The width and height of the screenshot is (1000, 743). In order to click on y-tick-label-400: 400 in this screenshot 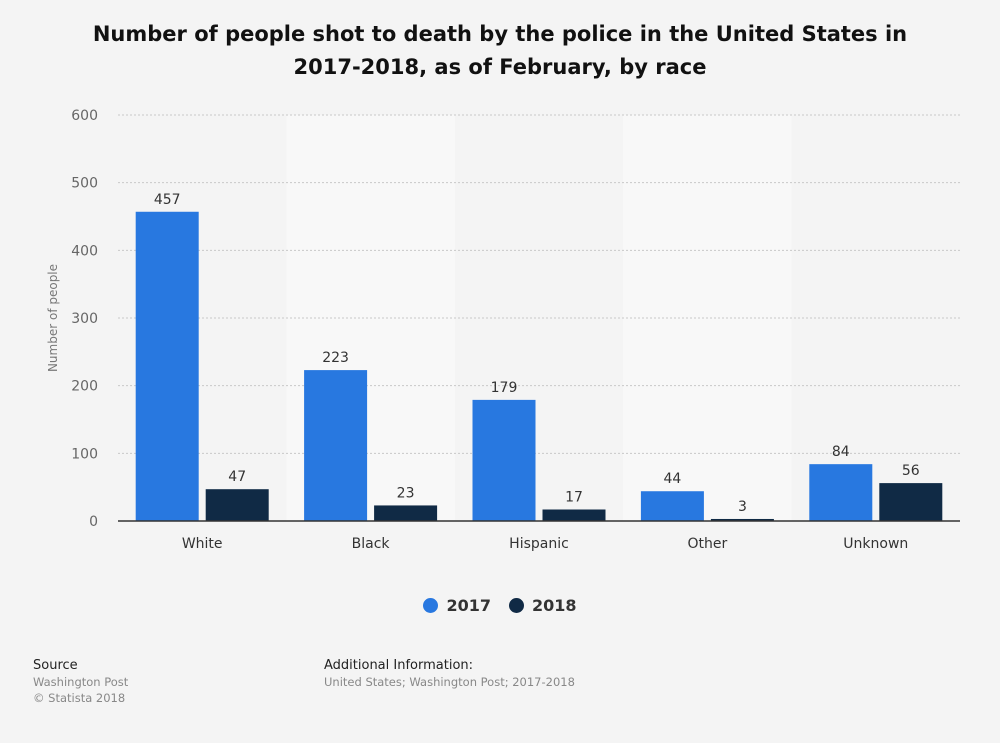, I will do `click(84, 251)`.